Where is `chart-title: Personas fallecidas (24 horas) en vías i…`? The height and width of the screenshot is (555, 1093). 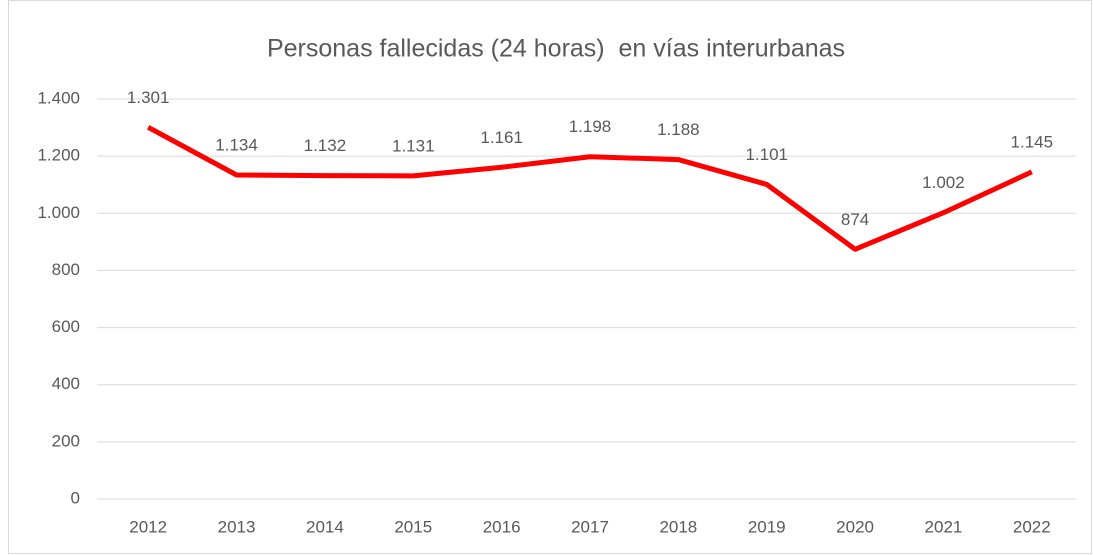
chart-title: Personas fallecidas (24 horas) en vías i… is located at coordinates (556, 49).